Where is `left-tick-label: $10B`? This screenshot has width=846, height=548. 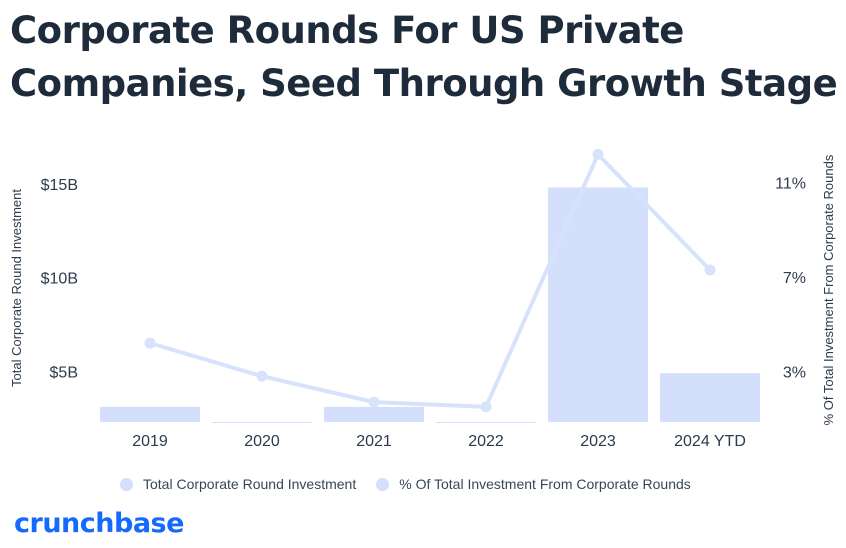 left-tick-label: $10B is located at coordinates (59, 279).